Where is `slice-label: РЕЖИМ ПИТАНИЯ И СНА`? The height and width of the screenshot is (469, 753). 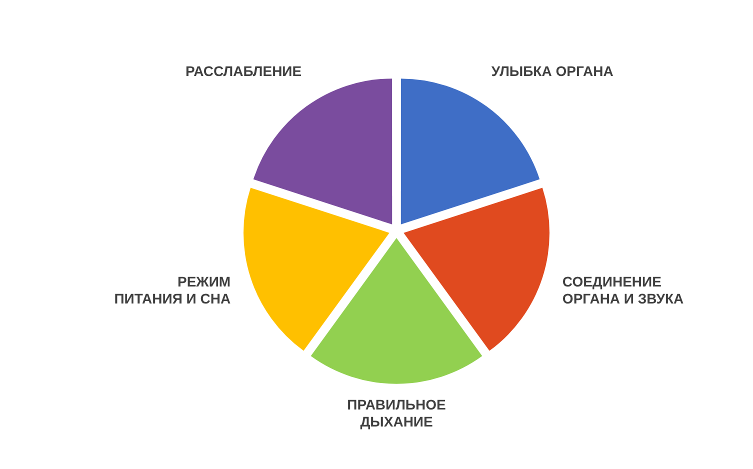 slice-label: РЕЖИМ ПИТАНИЯ И СНА is located at coordinates (172, 289).